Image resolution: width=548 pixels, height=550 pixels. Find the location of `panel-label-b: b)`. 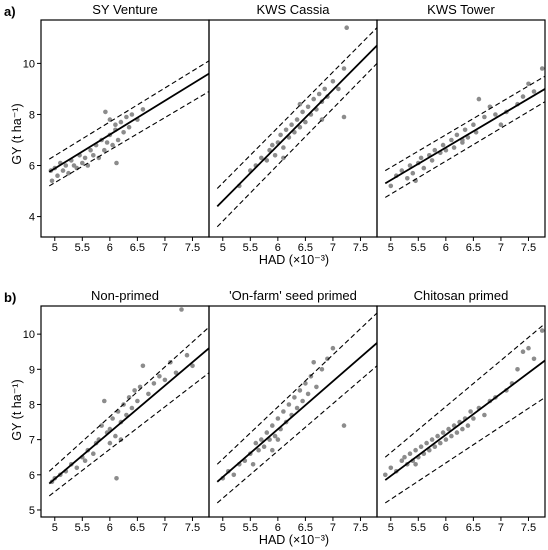

panel-label-b: b) is located at coordinates (10, 297).